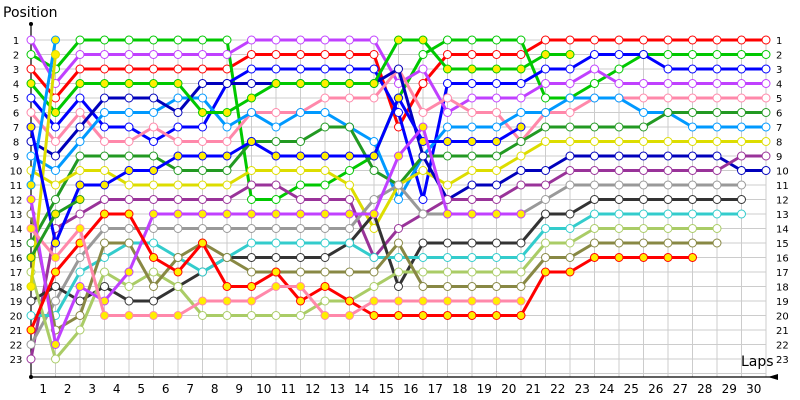 The height and width of the screenshot is (400, 800). What do you see at coordinates (782, 331) in the screenshot?
I see `right-tick-label: 21` at bounding box center [782, 331].